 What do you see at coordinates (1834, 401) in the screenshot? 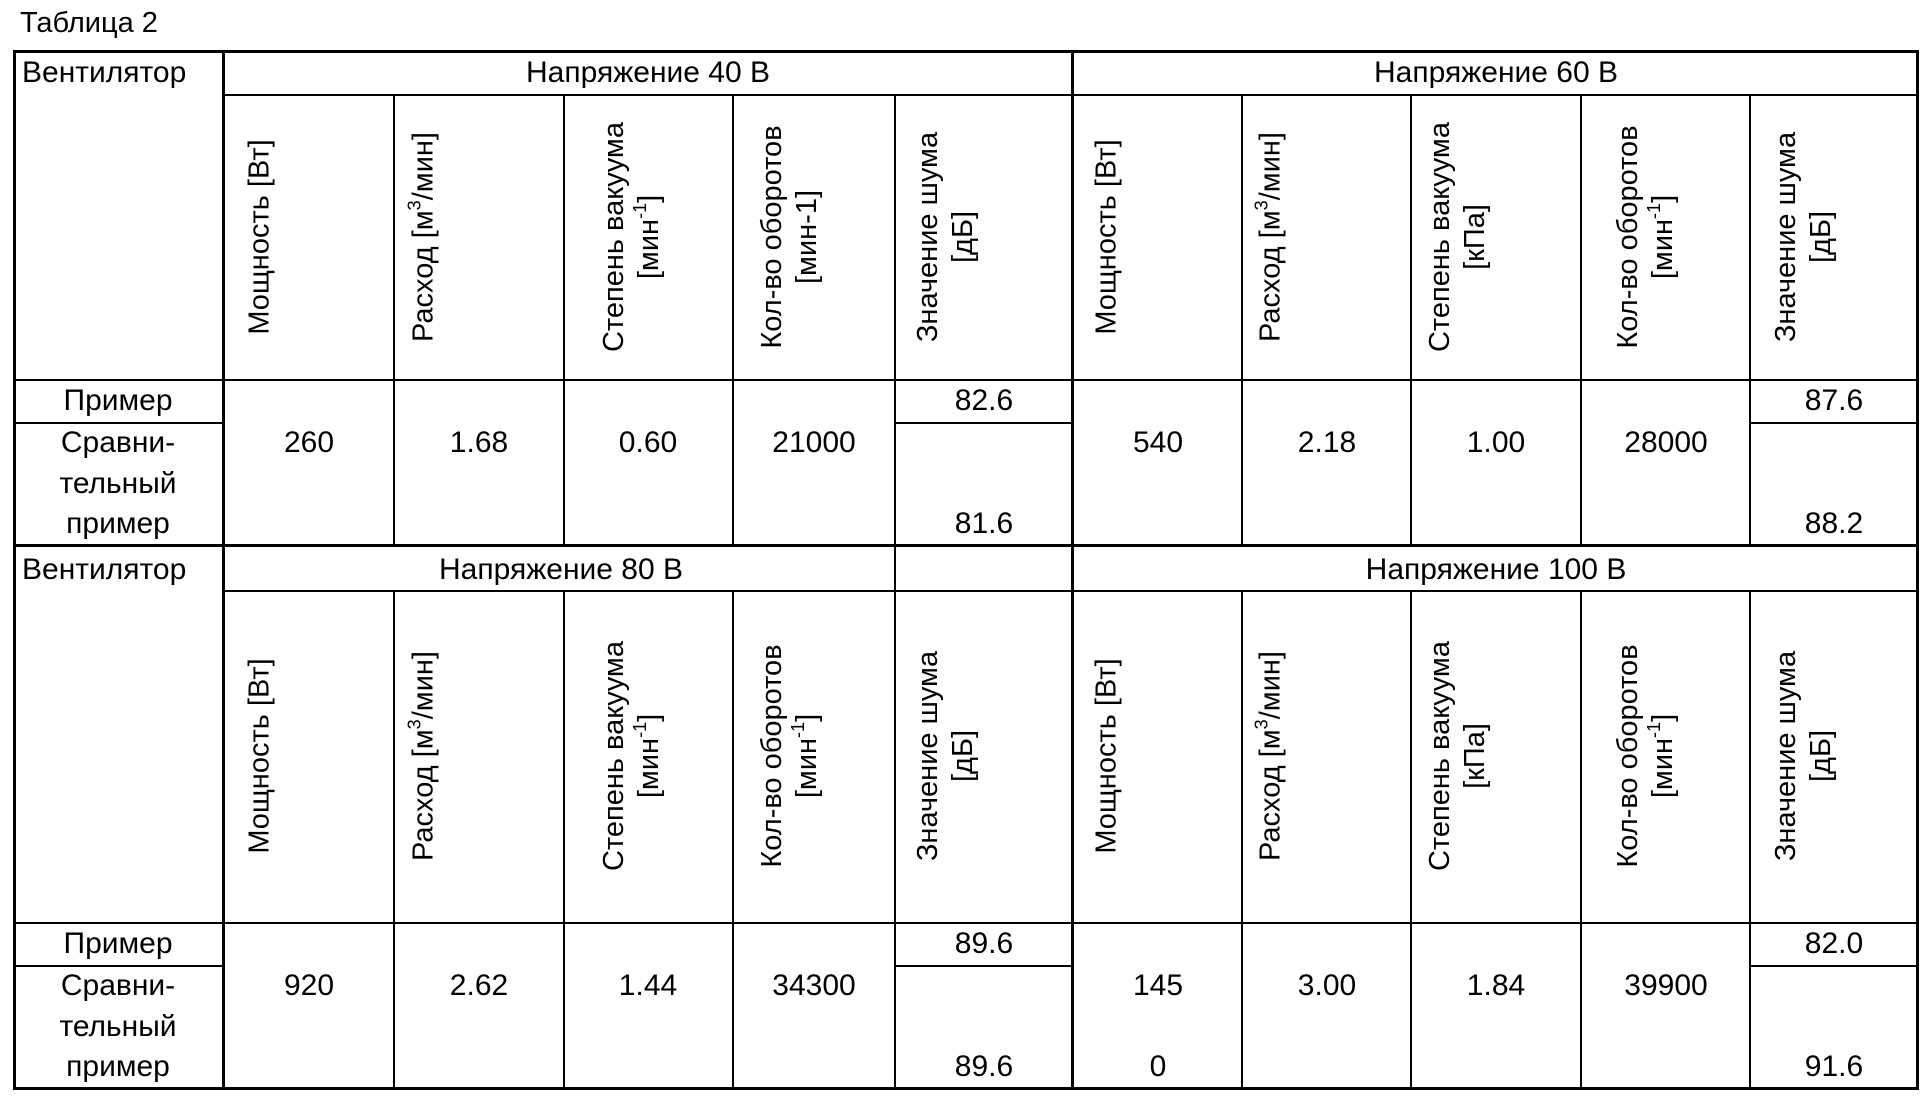
I see `value-noise-example: 87.6` at bounding box center [1834, 401].